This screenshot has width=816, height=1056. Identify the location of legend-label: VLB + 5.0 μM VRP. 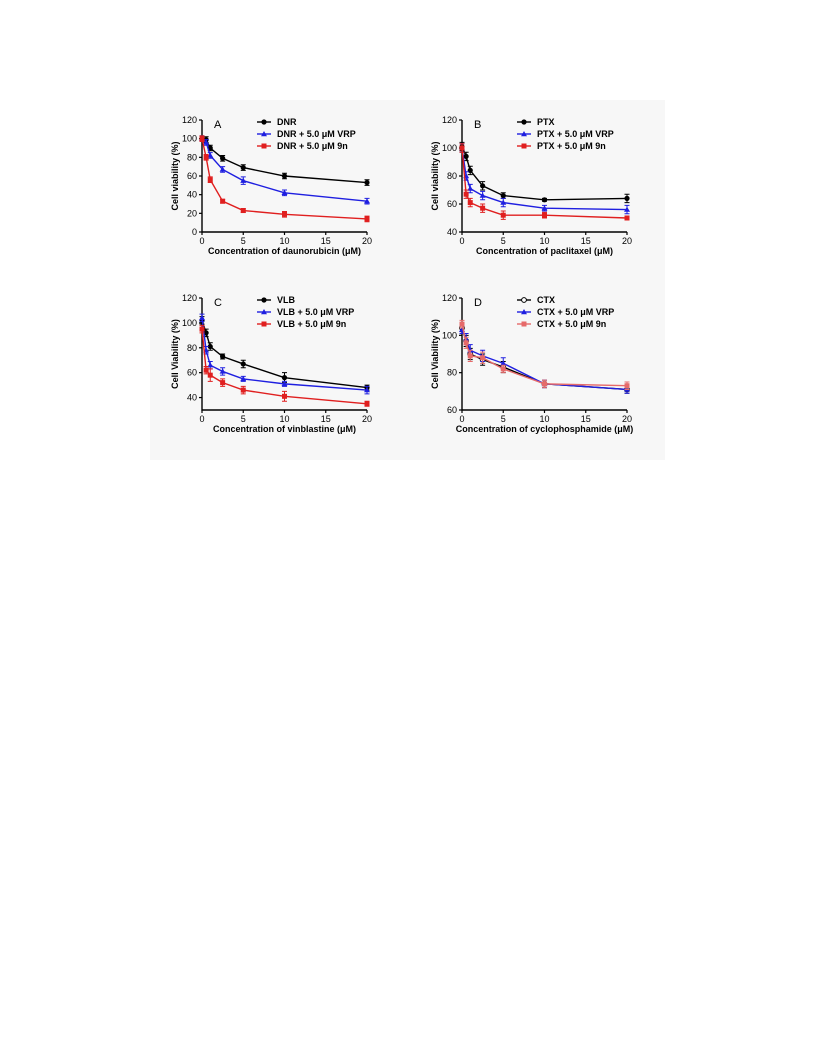
(315, 312).